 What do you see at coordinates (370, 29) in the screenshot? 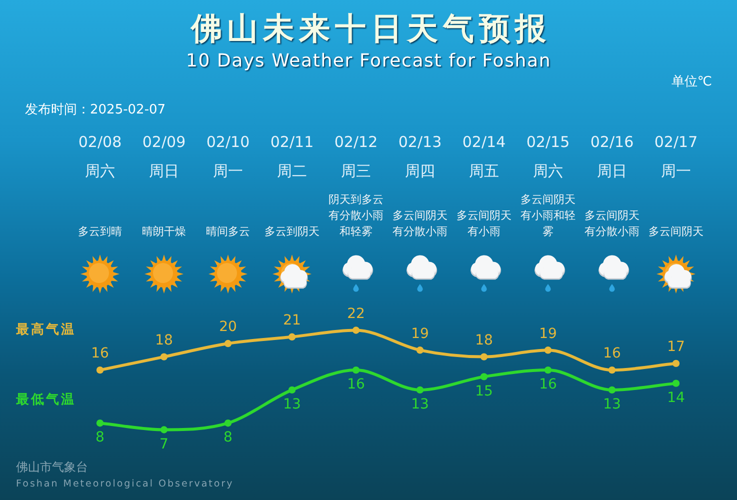
I see `chart-title: 佛山未来十日天气预报` at bounding box center [370, 29].